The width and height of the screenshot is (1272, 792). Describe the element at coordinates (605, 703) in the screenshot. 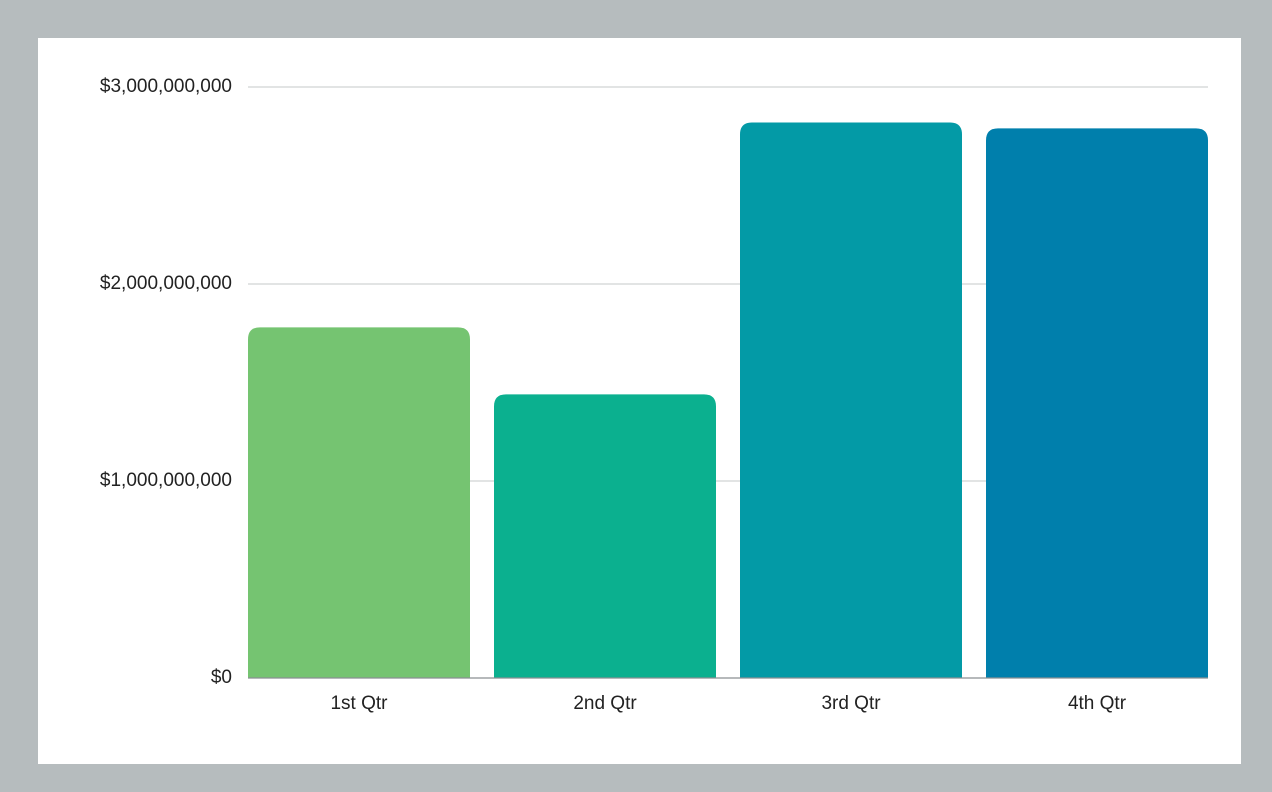

I see `x-tick-label: 2nd Qtr` at that location.